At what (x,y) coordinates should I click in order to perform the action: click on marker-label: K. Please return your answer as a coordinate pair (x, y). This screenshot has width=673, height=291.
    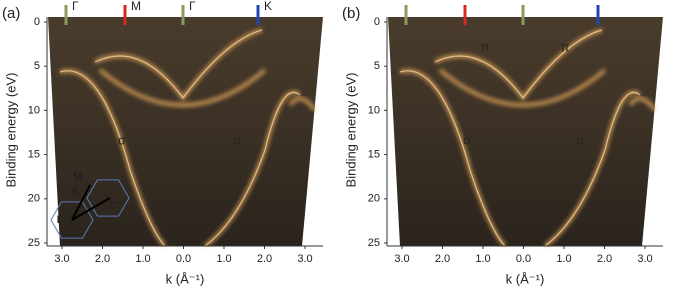
    Looking at the image, I should click on (268, 6).